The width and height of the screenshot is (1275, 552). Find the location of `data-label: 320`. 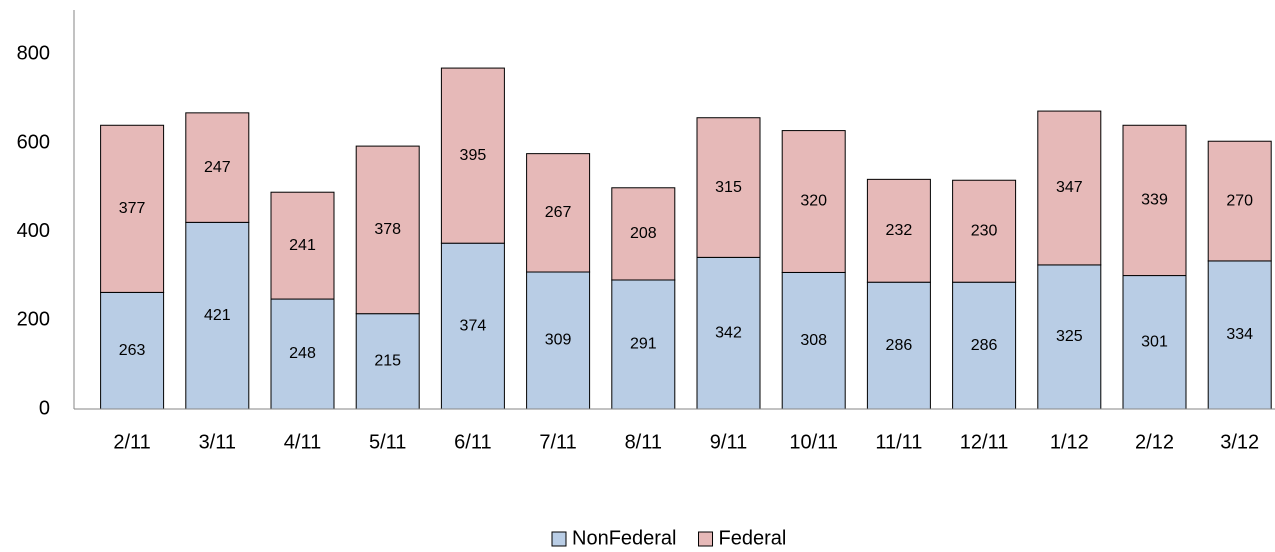

data-label: 320 is located at coordinates (813, 201).